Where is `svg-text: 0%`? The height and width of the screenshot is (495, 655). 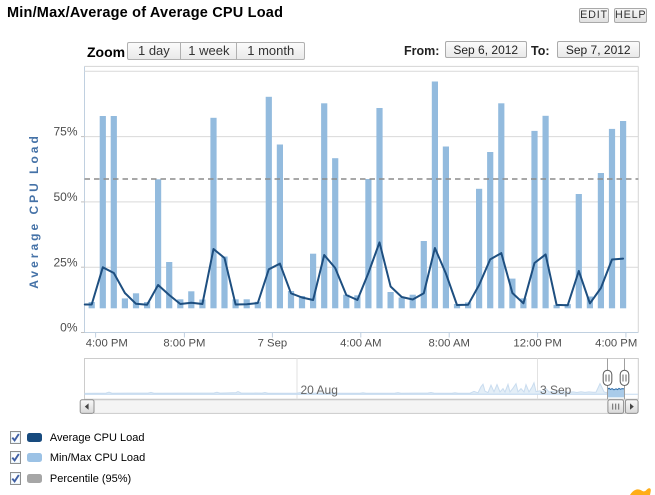
svg-text: 0% is located at coordinates (69, 328).